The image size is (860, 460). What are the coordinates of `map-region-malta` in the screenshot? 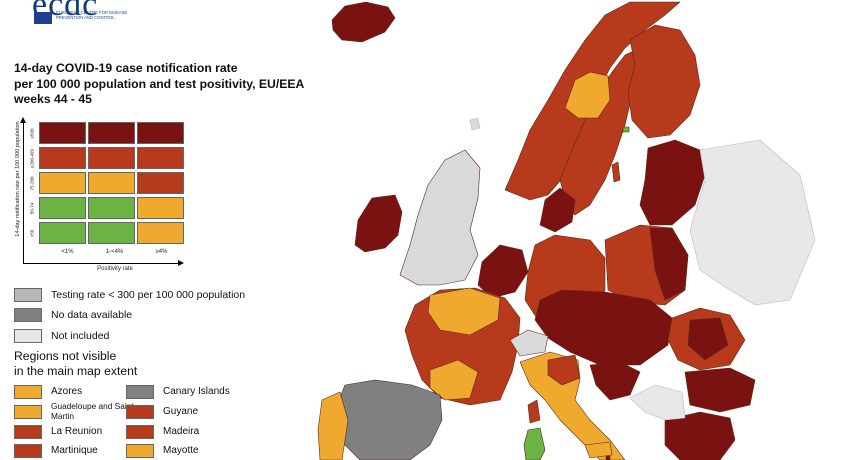 It's located at (608, 457).